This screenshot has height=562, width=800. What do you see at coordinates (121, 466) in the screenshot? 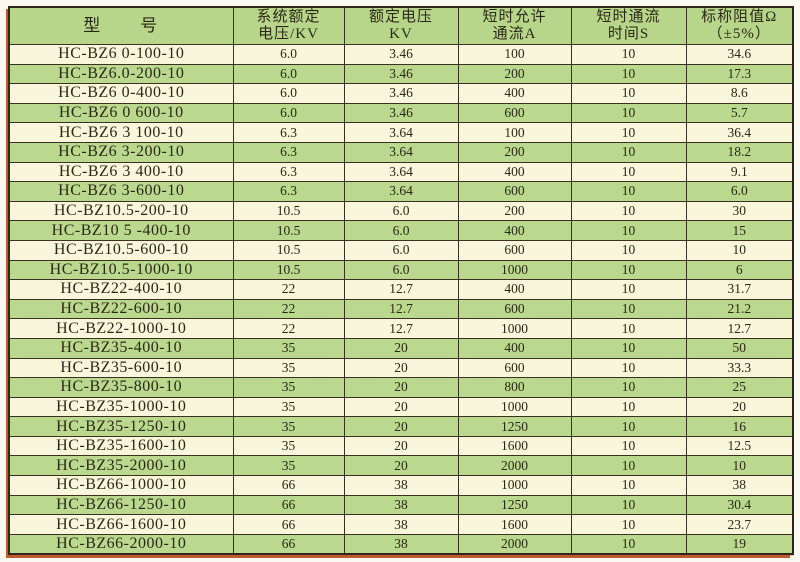
I see `cell-model: HC-BZ35-2000-10` at bounding box center [121, 466].